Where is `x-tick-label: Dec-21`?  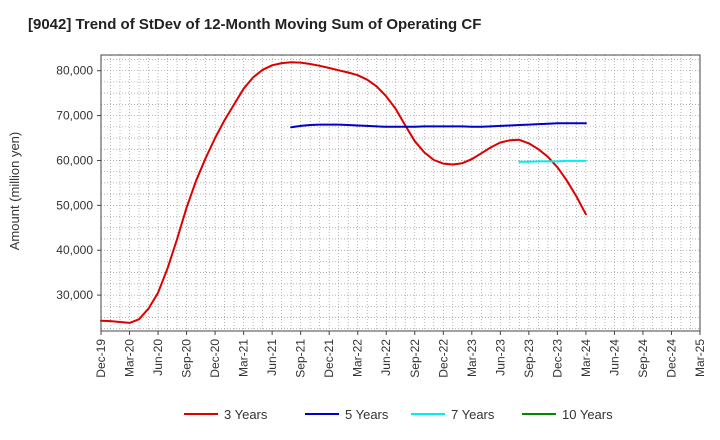 x-tick-label: Dec-21 is located at coordinates (329, 358).